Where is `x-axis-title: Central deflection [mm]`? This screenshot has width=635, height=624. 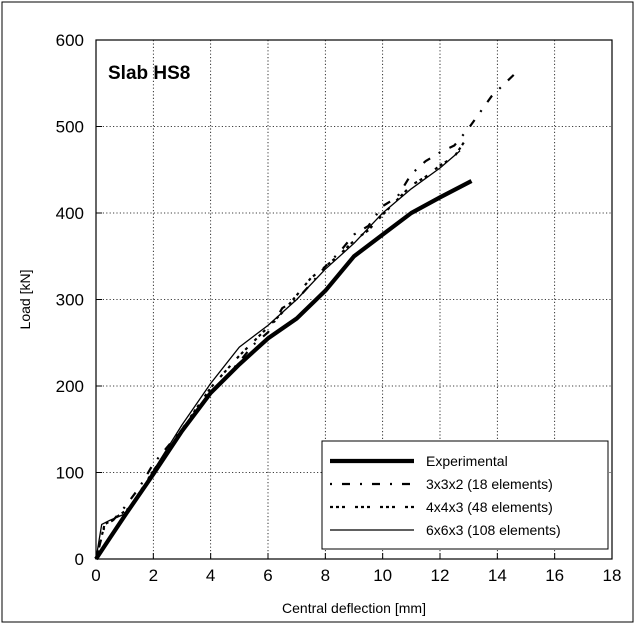 x-axis-title: Central deflection [mm] is located at coordinates (354, 608).